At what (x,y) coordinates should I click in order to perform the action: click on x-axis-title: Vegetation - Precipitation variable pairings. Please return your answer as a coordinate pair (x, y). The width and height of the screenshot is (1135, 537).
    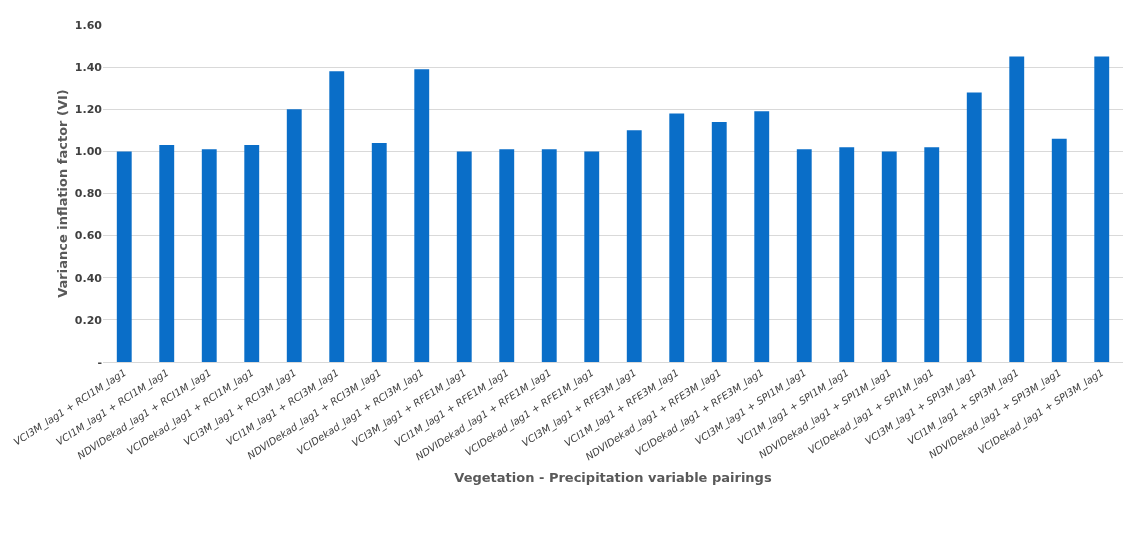
    Looking at the image, I should click on (613, 477).